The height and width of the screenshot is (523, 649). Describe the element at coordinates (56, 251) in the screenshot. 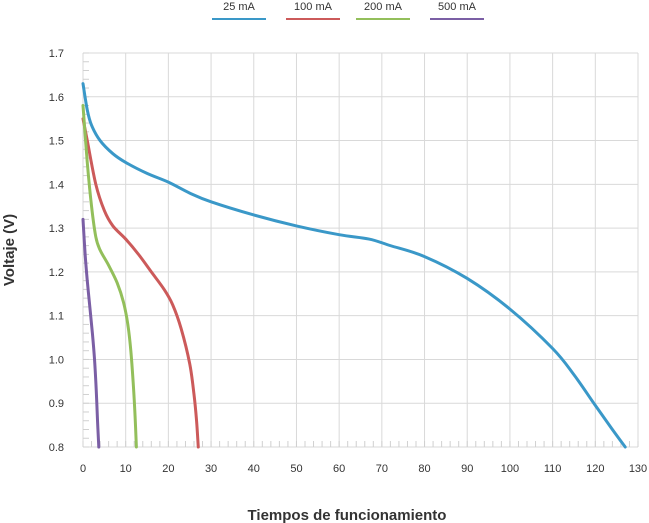

I see `y-axis-ticks: 0.8 0.9 1.0 1.1 1.2 1.3 1.4 1.5 1.6 1.7` at that location.